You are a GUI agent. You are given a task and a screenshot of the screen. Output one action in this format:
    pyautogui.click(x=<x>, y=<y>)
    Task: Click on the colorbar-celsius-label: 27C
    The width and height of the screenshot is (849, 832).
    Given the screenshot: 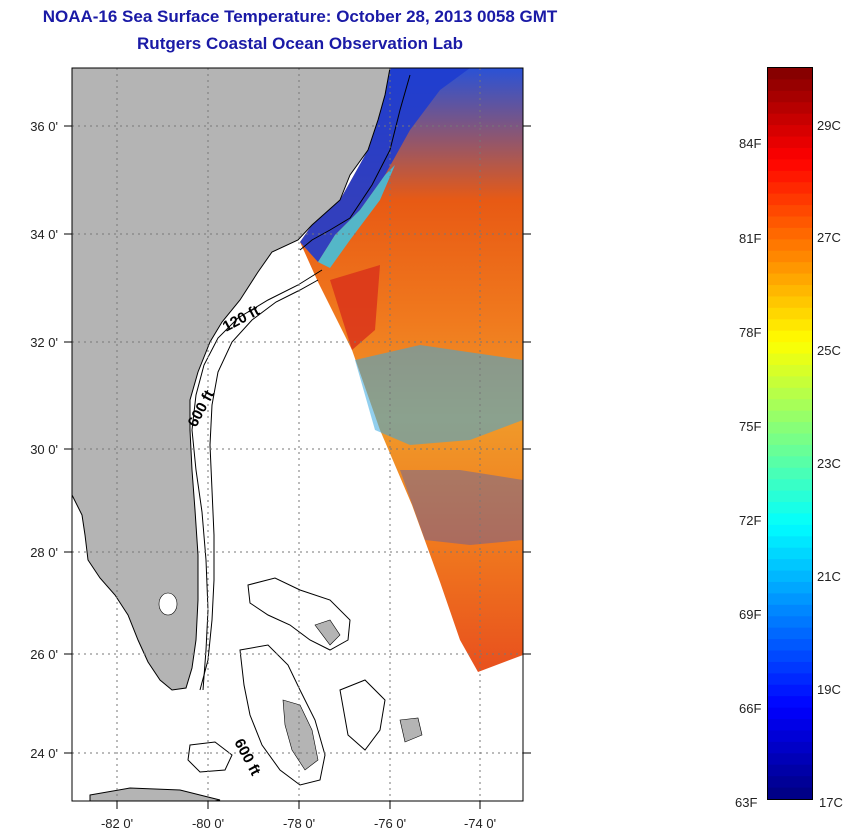 What is the action you would take?
    pyautogui.click(x=829, y=237)
    